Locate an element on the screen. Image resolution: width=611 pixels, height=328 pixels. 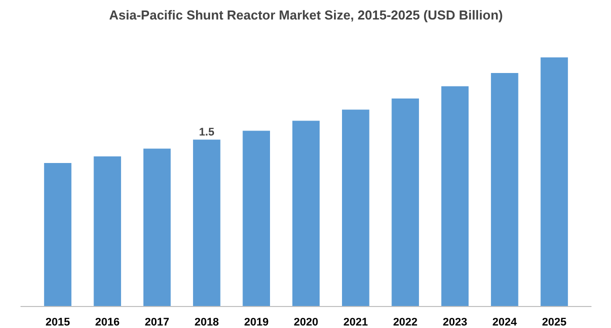
x-tick-label: 2024 is located at coordinates (505, 322).